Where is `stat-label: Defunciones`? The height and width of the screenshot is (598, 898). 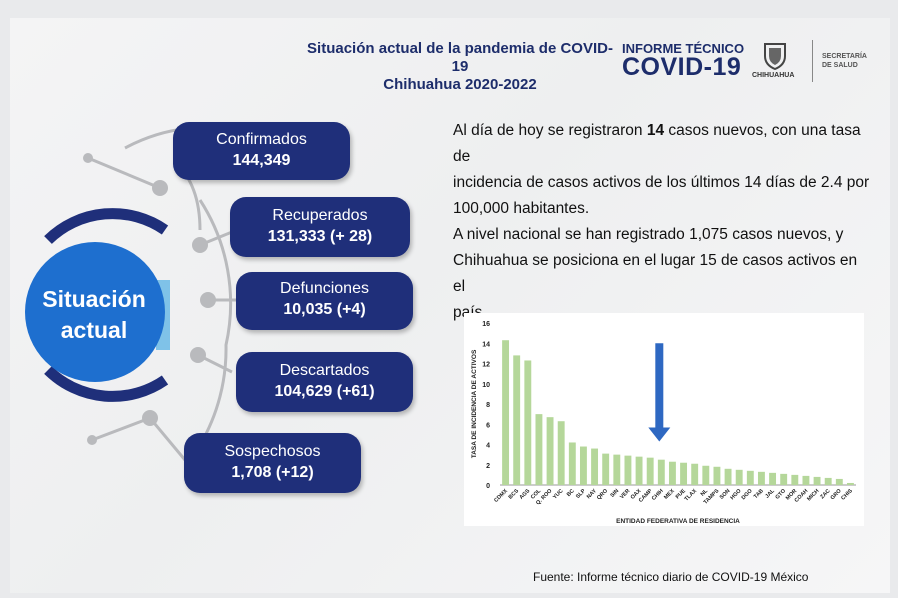
stat-label: Defunciones is located at coordinates (324, 288).